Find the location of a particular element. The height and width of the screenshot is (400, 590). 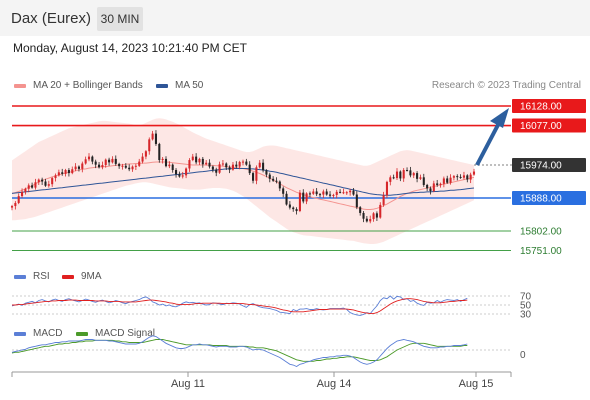

rsi-legend-swatch is located at coordinates (20, 277).